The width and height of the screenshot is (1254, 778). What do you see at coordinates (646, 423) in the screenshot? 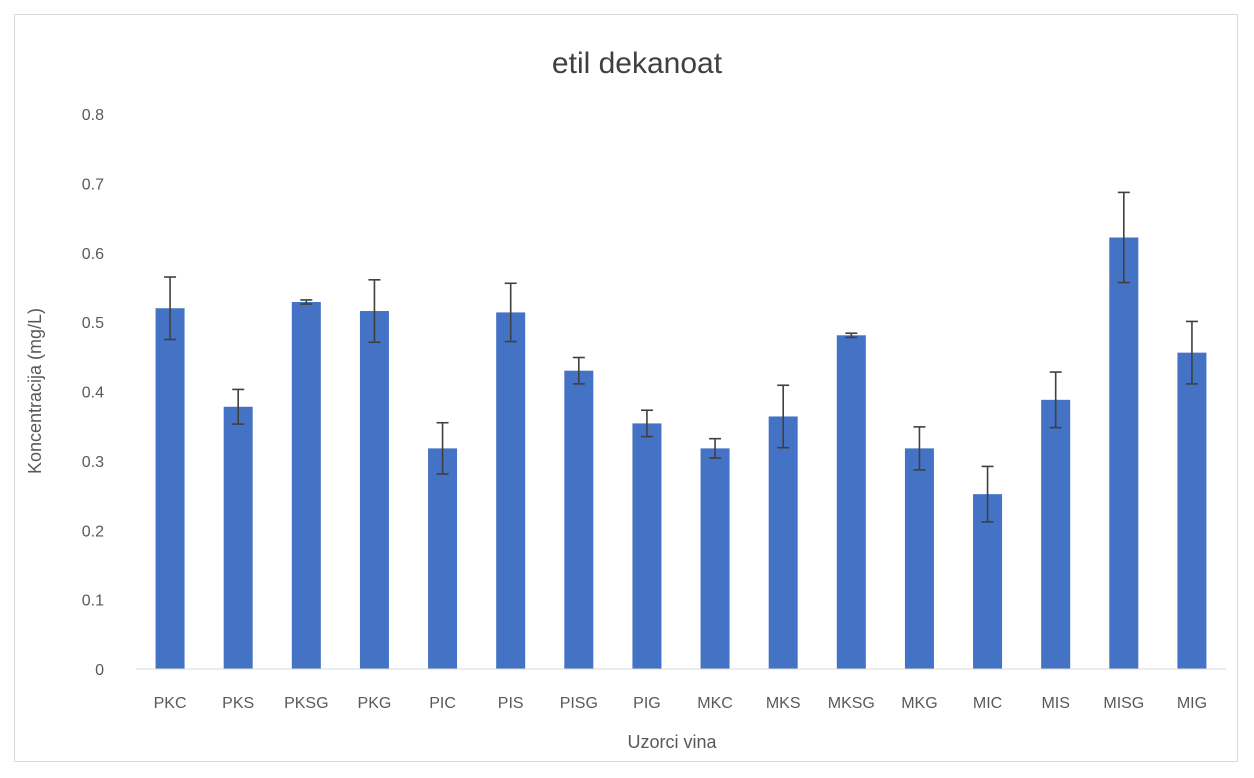
I see `error-bar-pig` at bounding box center [646, 423].